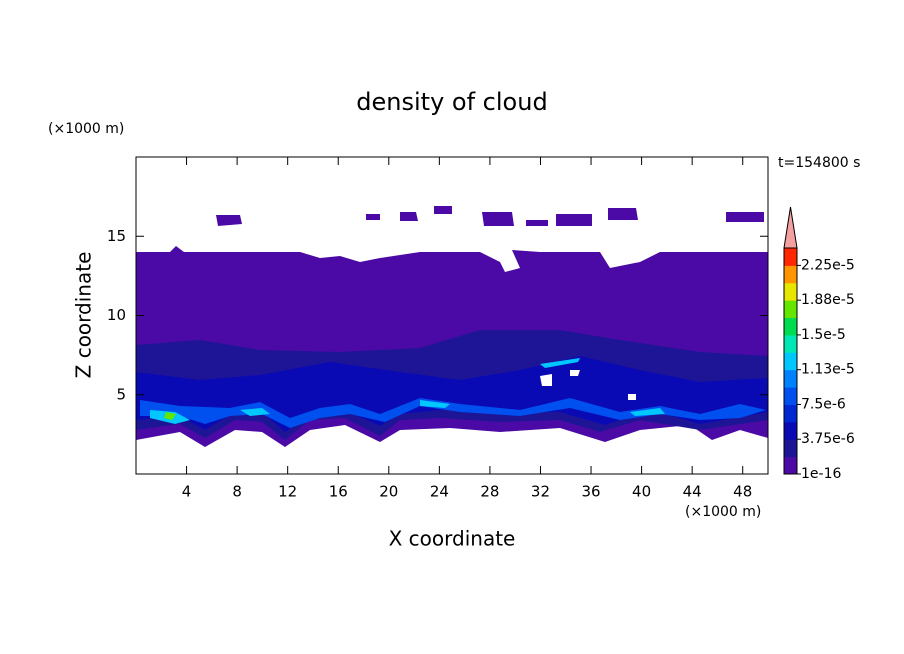  I want to click on x-tick-label: 16, so click(338, 492).